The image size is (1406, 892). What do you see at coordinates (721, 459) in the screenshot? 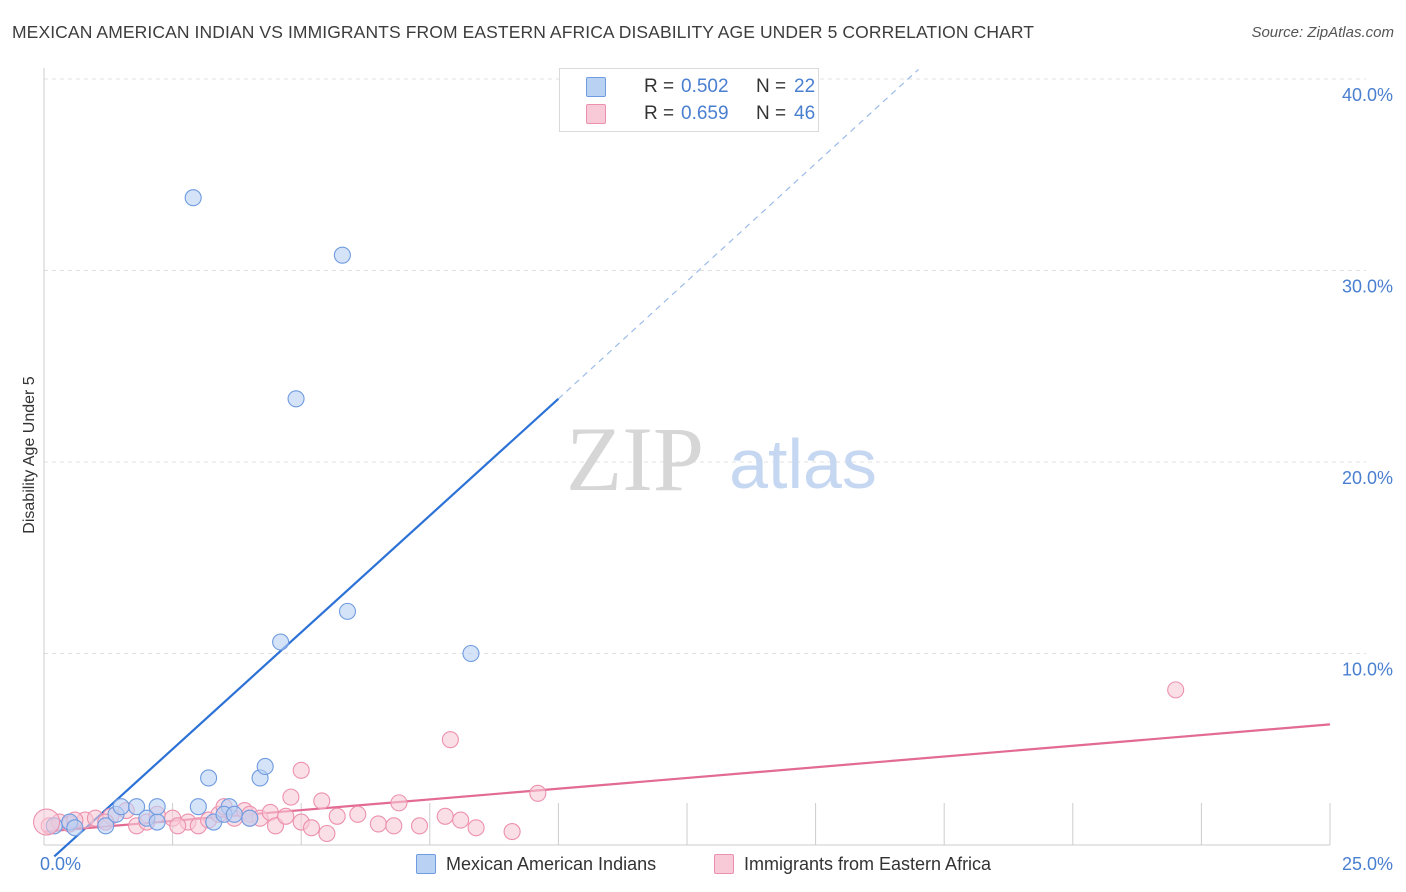
I see `watermark: ZIP atlas` at bounding box center [721, 459].